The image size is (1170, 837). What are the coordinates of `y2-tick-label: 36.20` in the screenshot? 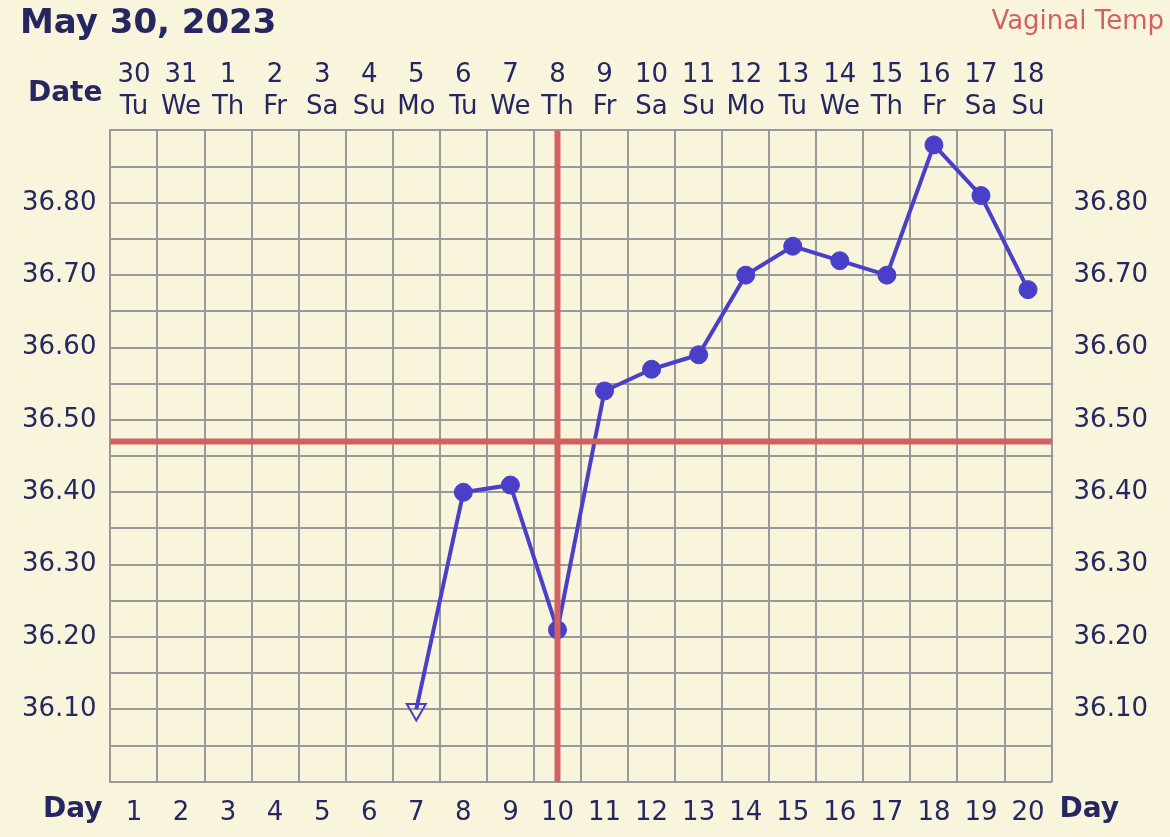 It's located at (1110, 634).